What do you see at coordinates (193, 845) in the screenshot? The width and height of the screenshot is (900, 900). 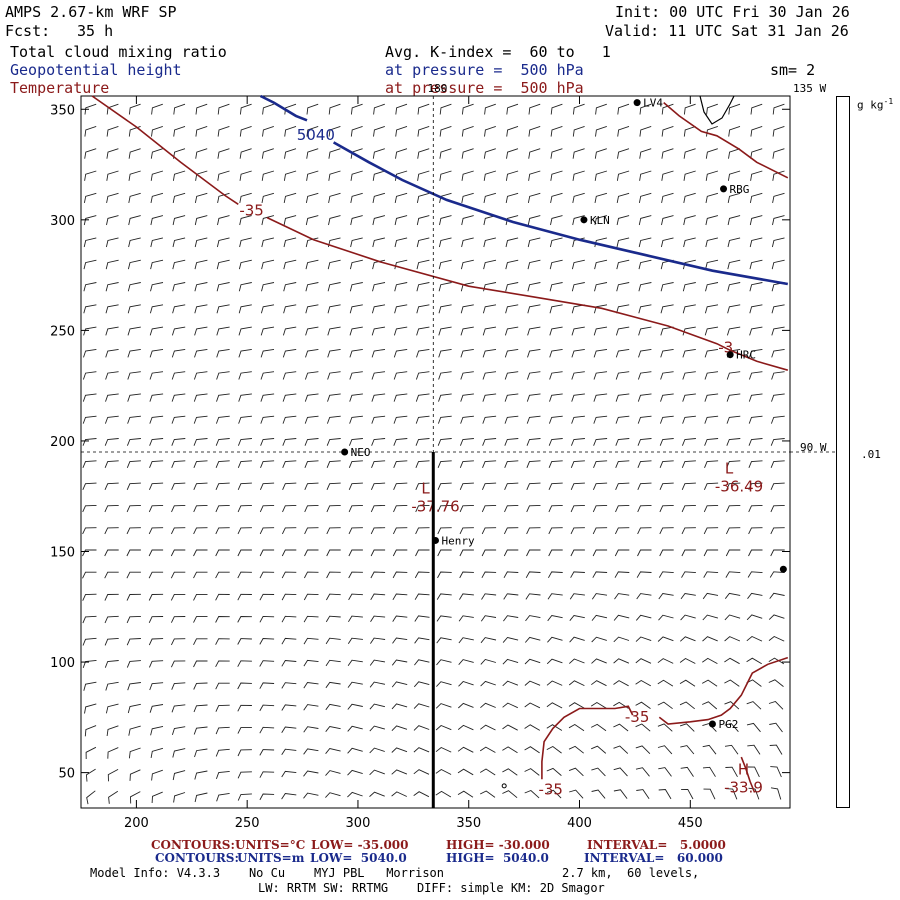 I see `temp-contour-label: CONTOURS:` at bounding box center [193, 845].